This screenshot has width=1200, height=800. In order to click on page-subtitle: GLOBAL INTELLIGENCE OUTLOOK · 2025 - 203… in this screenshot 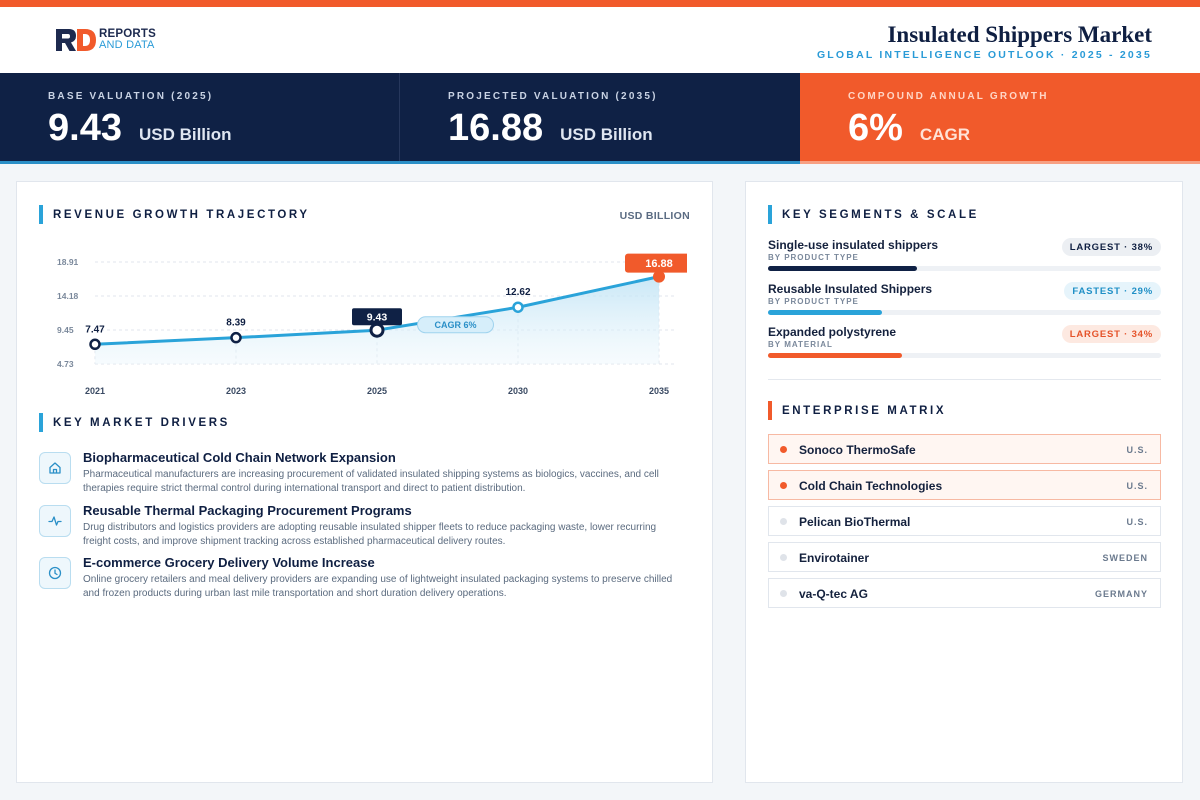, I will do `click(984, 55)`.